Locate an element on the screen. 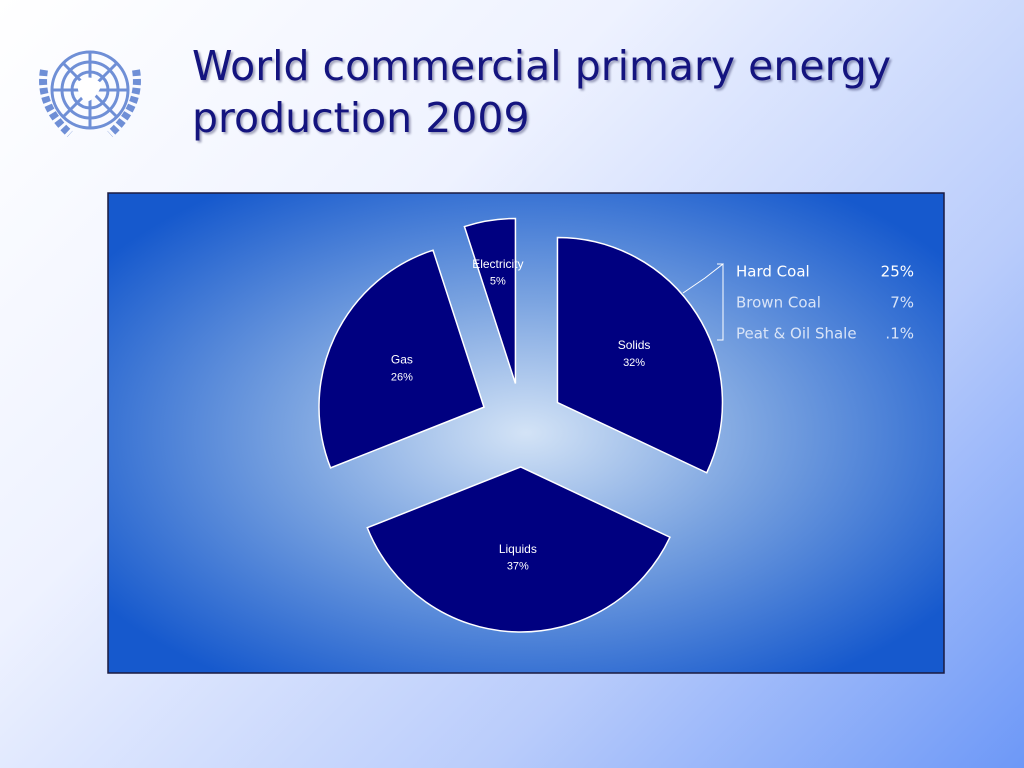 The height and width of the screenshot is (768, 1024). slice-value: 32% is located at coordinates (634, 363).